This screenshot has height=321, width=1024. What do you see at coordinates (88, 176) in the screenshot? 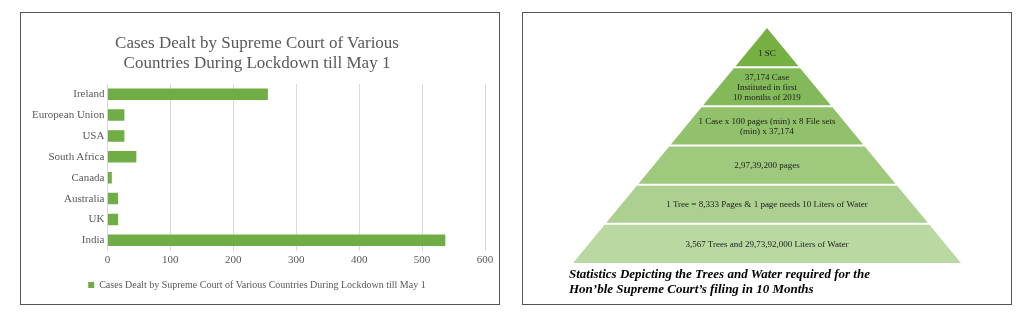
I see `y-tick-label: Canada` at bounding box center [88, 176].